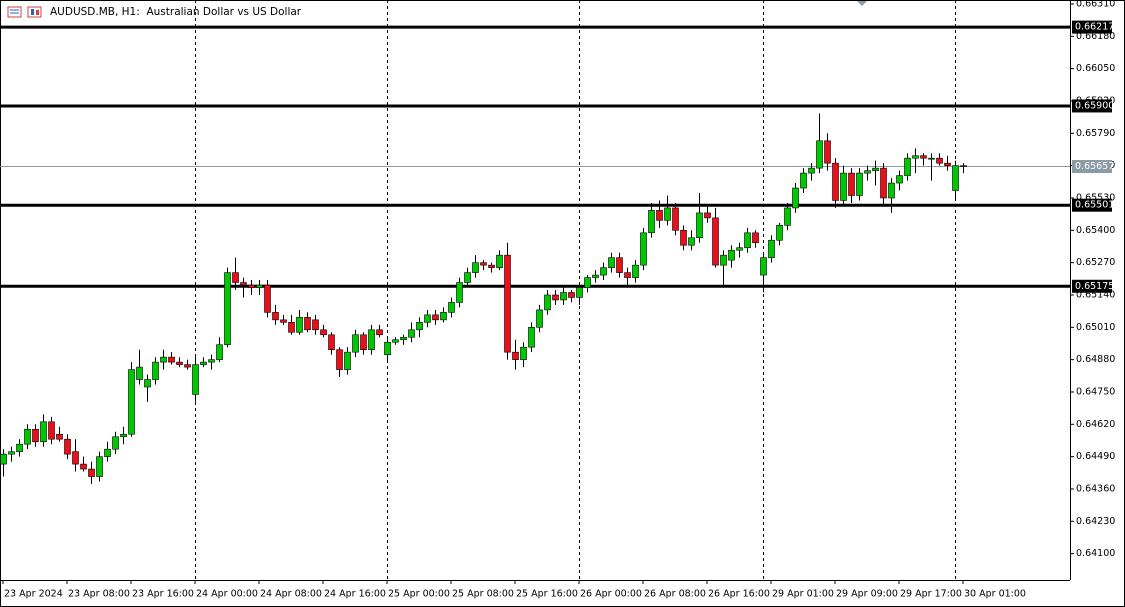  What do you see at coordinates (1095, 68) in the screenshot?
I see `y-tick-label: 0.66050` at bounding box center [1095, 68].